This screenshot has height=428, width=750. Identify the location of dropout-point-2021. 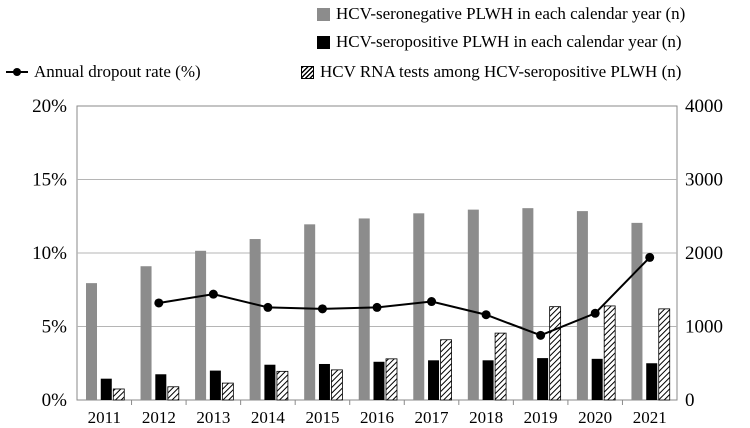
(650, 257).